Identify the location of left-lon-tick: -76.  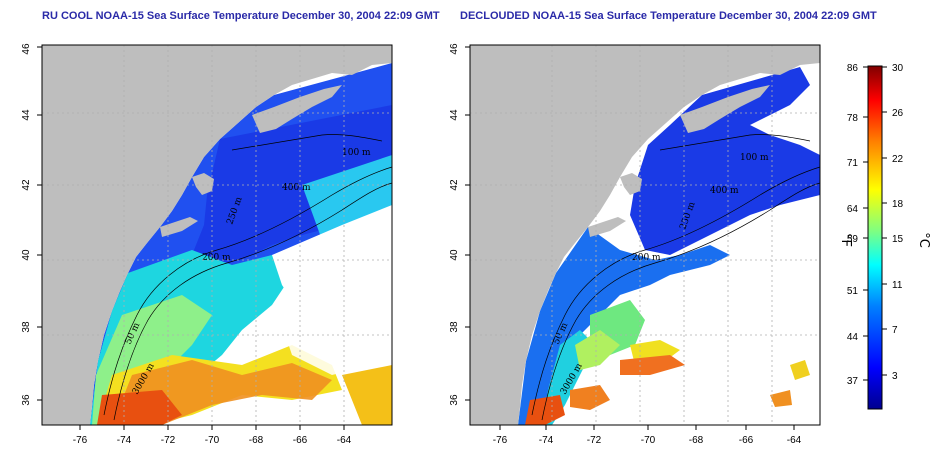
(80, 440).